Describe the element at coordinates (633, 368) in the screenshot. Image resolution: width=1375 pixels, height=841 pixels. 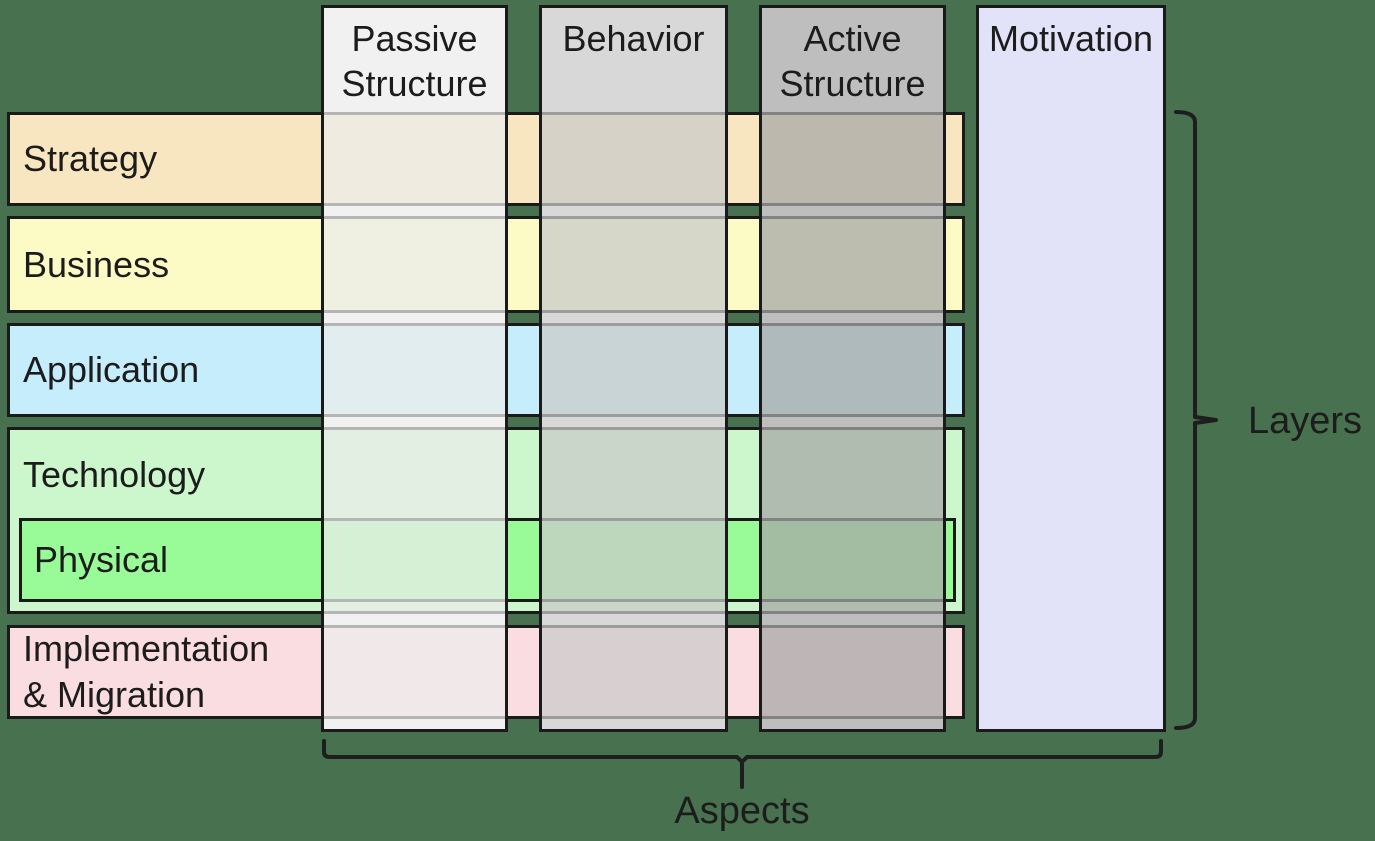
I see `aspect-column-behavior: Behavior` at that location.